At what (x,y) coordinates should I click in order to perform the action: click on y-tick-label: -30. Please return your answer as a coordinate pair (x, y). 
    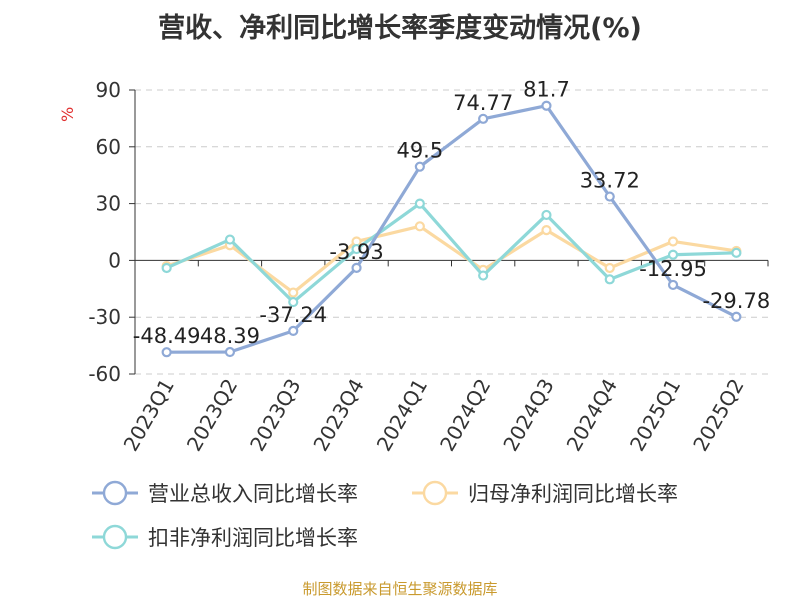
    Looking at the image, I should click on (104, 317).